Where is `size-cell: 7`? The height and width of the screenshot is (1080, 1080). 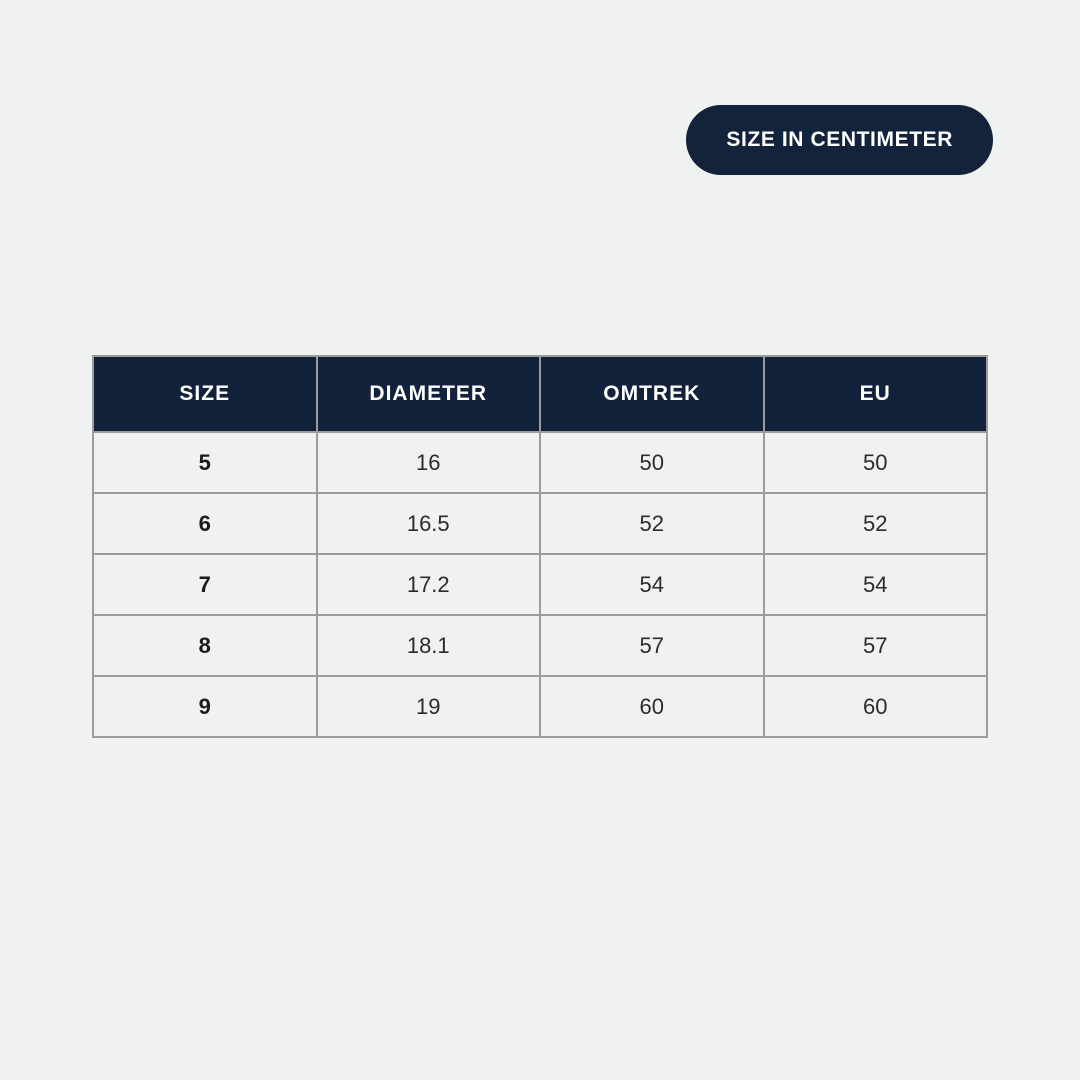
size-cell: 7 is located at coordinates (205, 584).